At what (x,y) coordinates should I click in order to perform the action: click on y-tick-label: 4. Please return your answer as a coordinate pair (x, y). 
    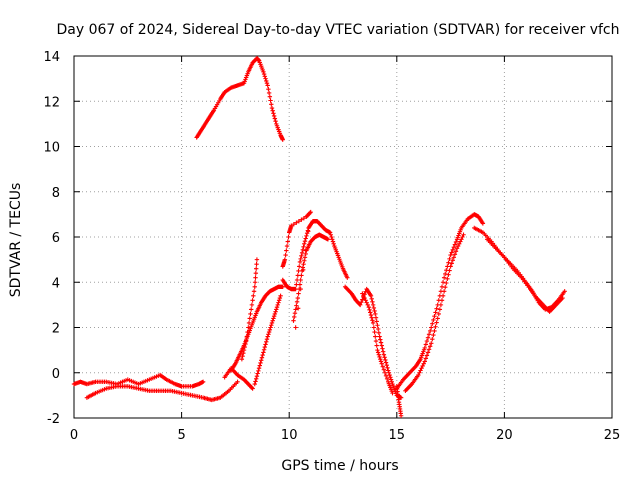
    Looking at the image, I should click on (56, 283).